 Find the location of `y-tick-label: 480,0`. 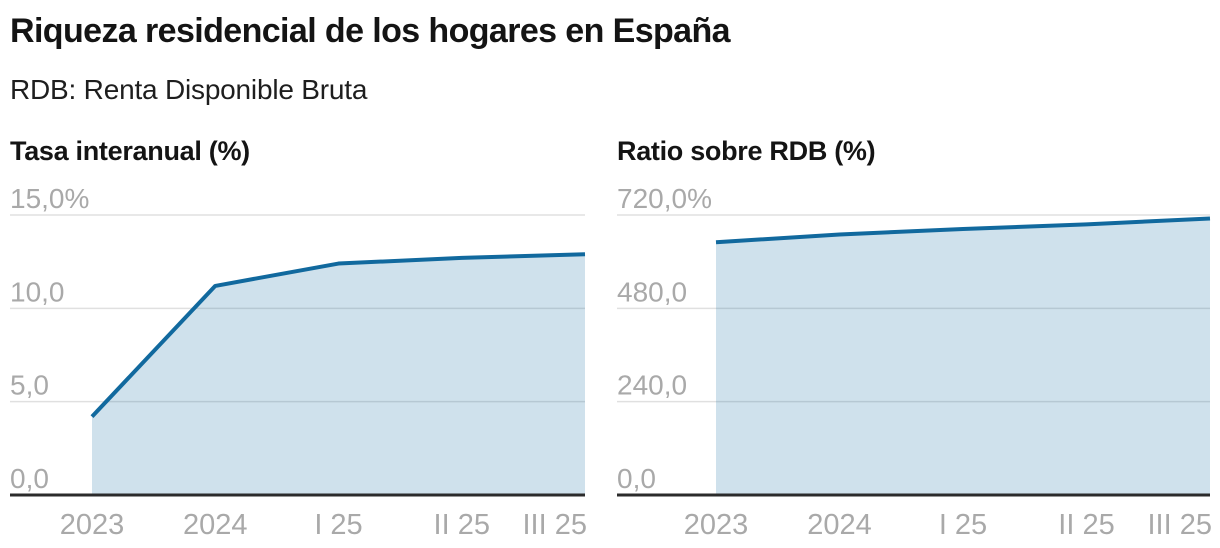

y-tick-label: 480,0 is located at coordinates (652, 291).